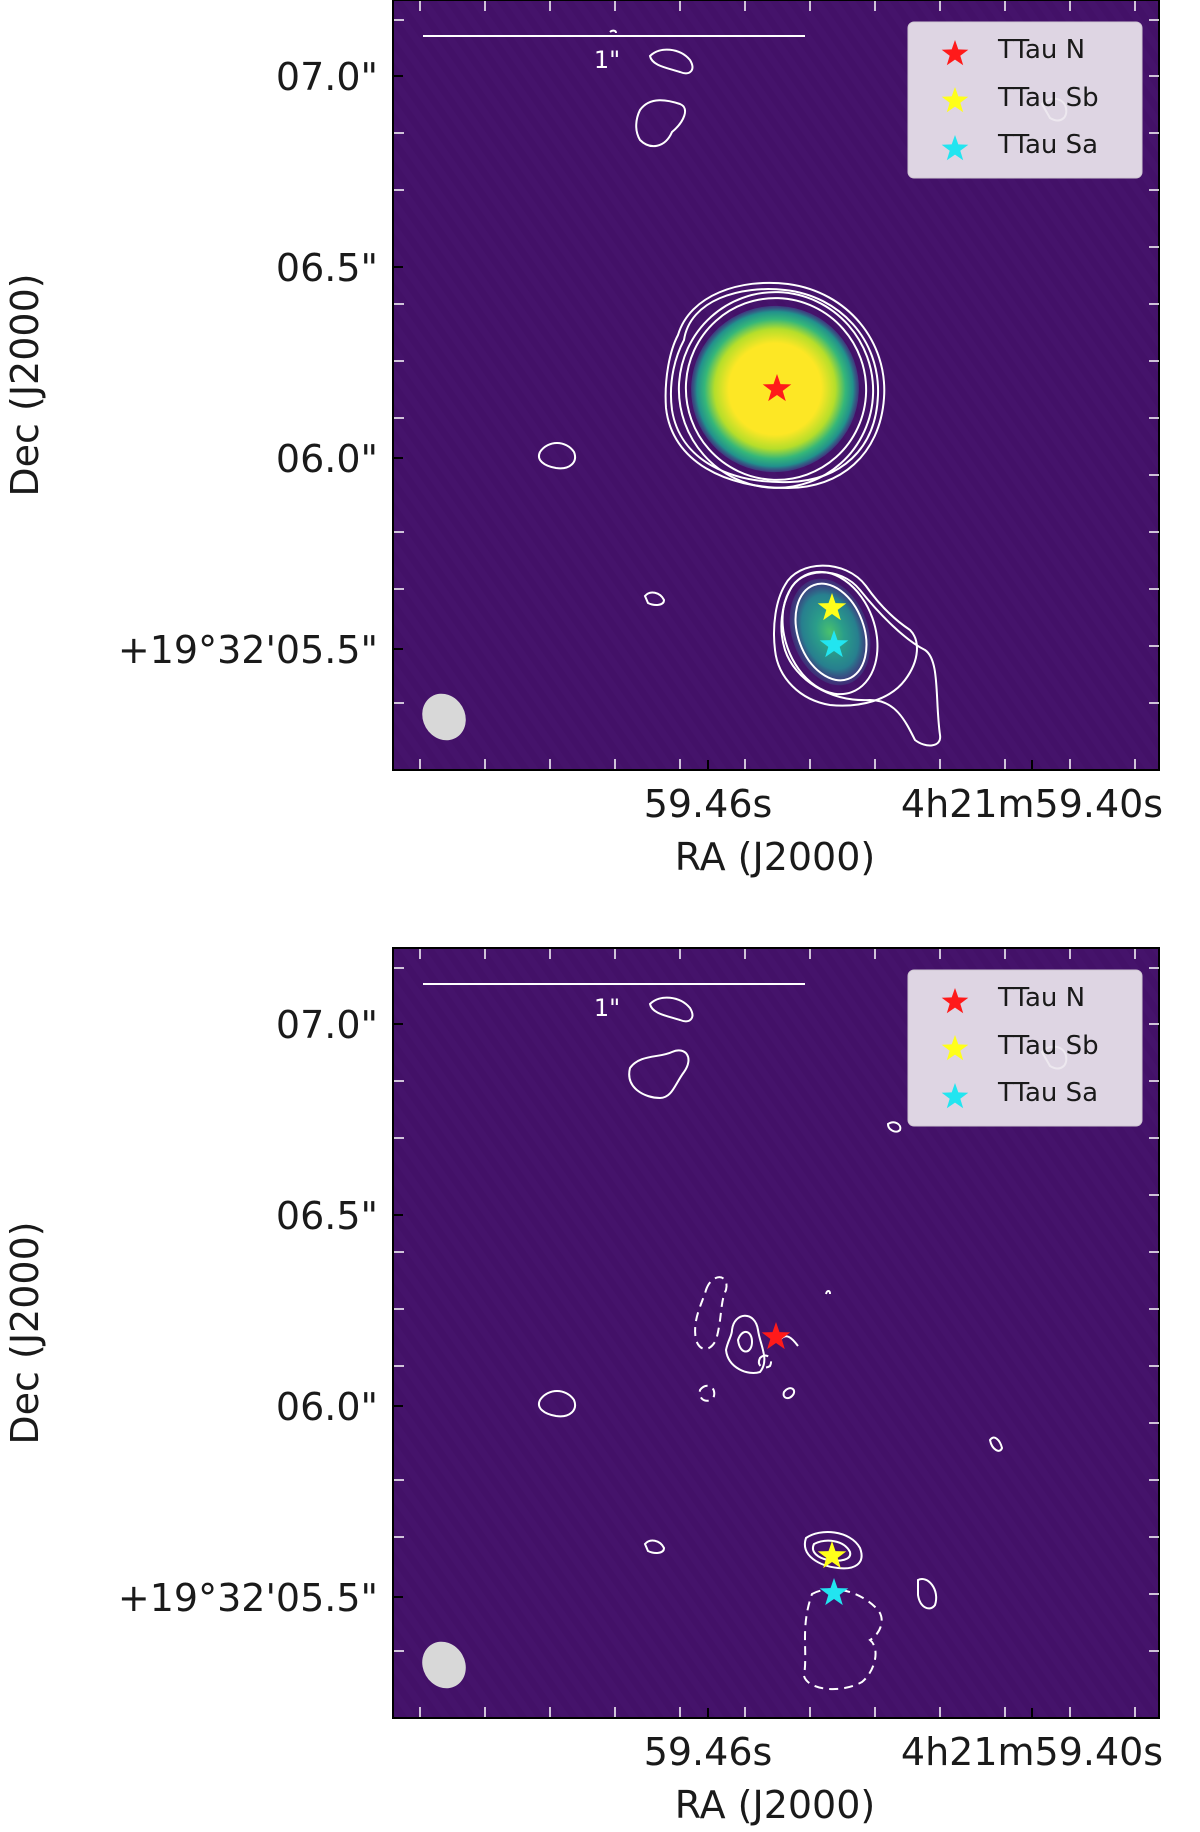 This screenshot has width=1200, height=1832. I want to click on negative-contours, so click(788, 1483).